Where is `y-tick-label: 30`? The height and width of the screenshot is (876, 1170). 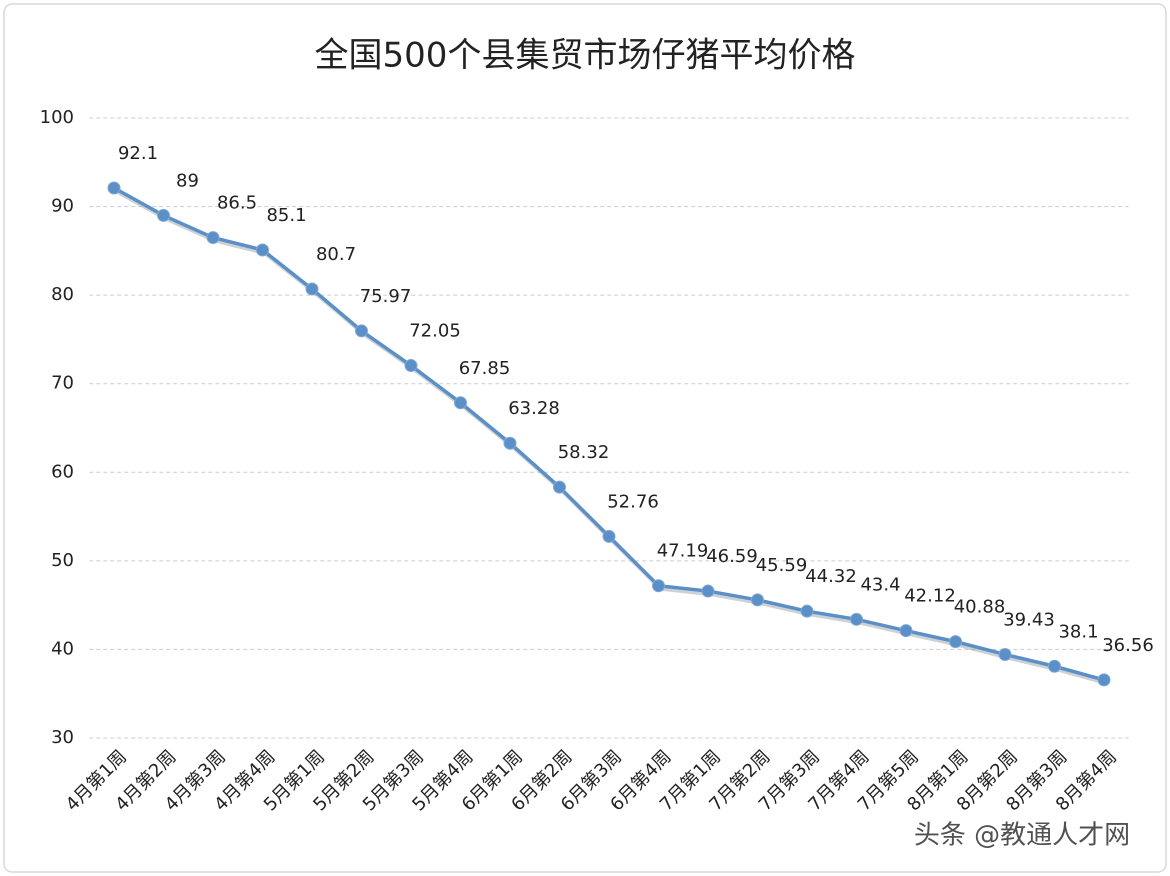
y-tick-label: 30 is located at coordinates (62, 737).